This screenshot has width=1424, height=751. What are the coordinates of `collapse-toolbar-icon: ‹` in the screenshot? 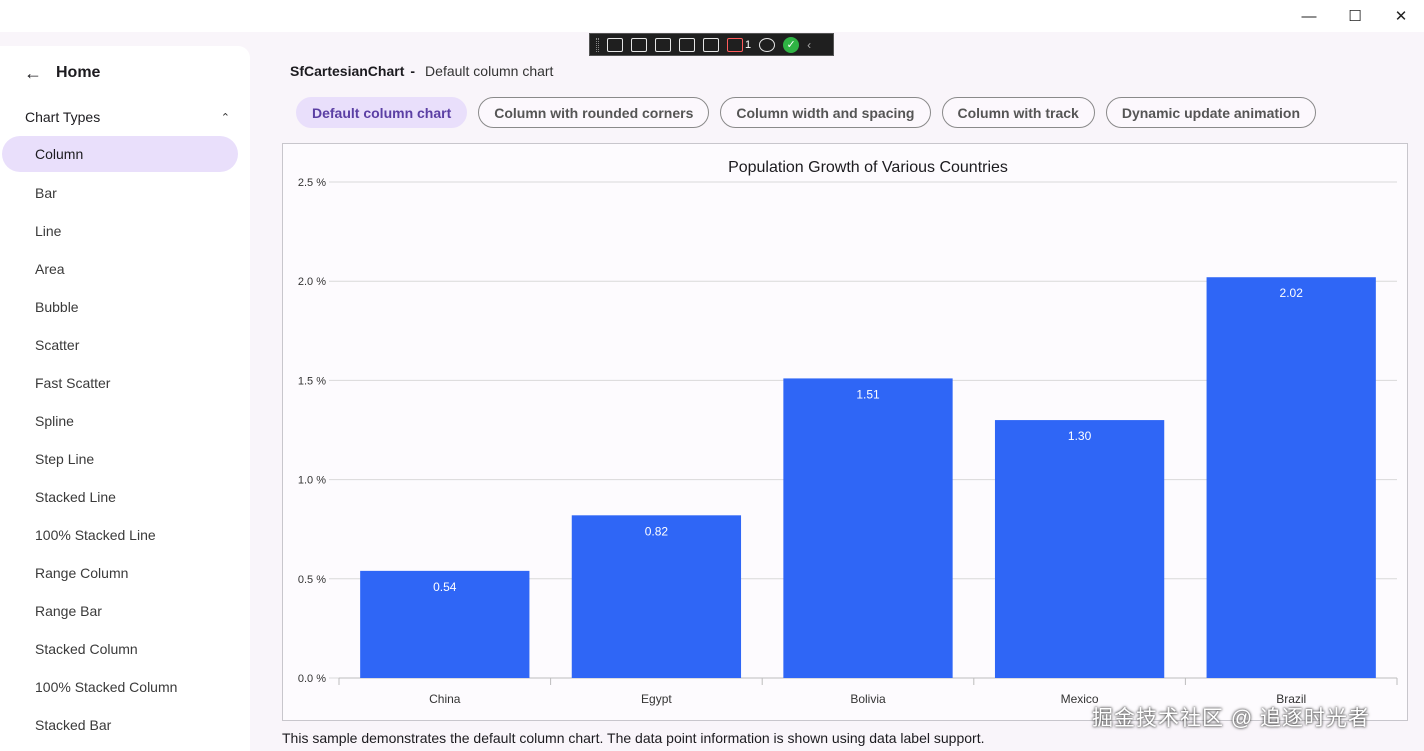 It's located at (809, 44).